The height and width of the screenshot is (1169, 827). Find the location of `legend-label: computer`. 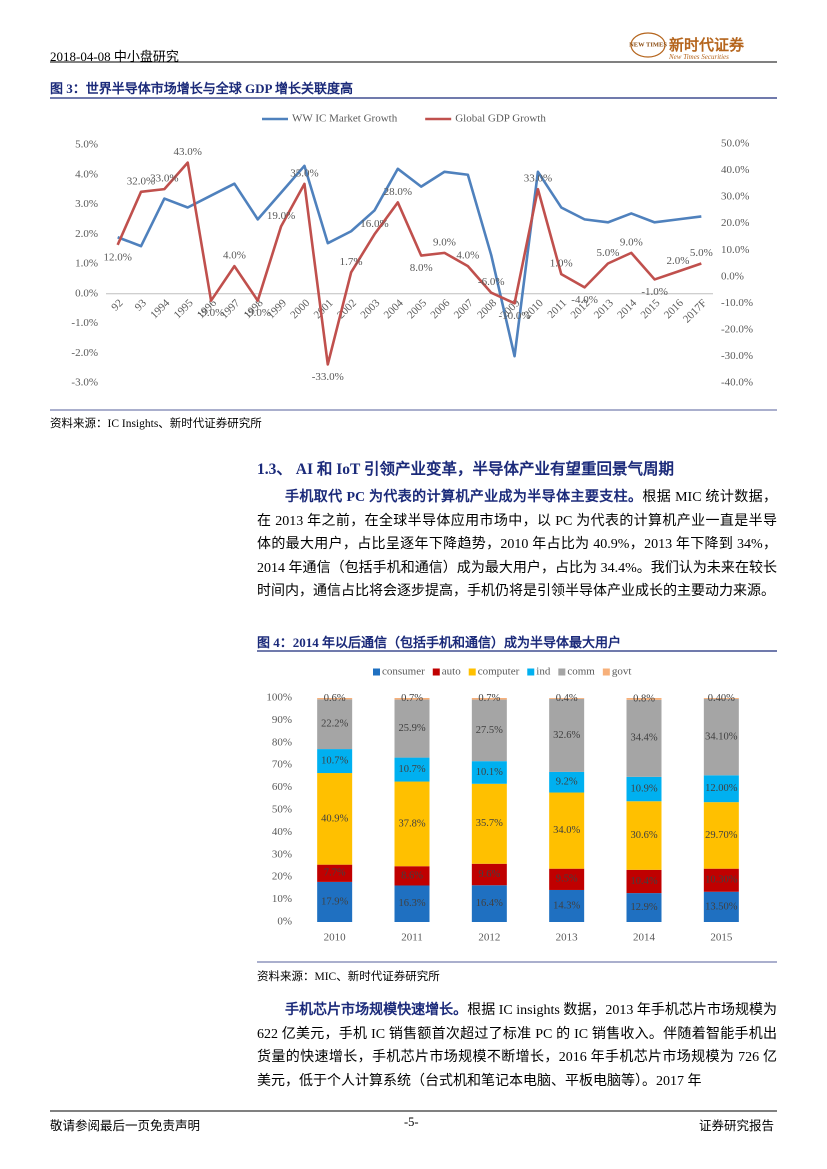

legend-label: computer is located at coordinates (499, 672).